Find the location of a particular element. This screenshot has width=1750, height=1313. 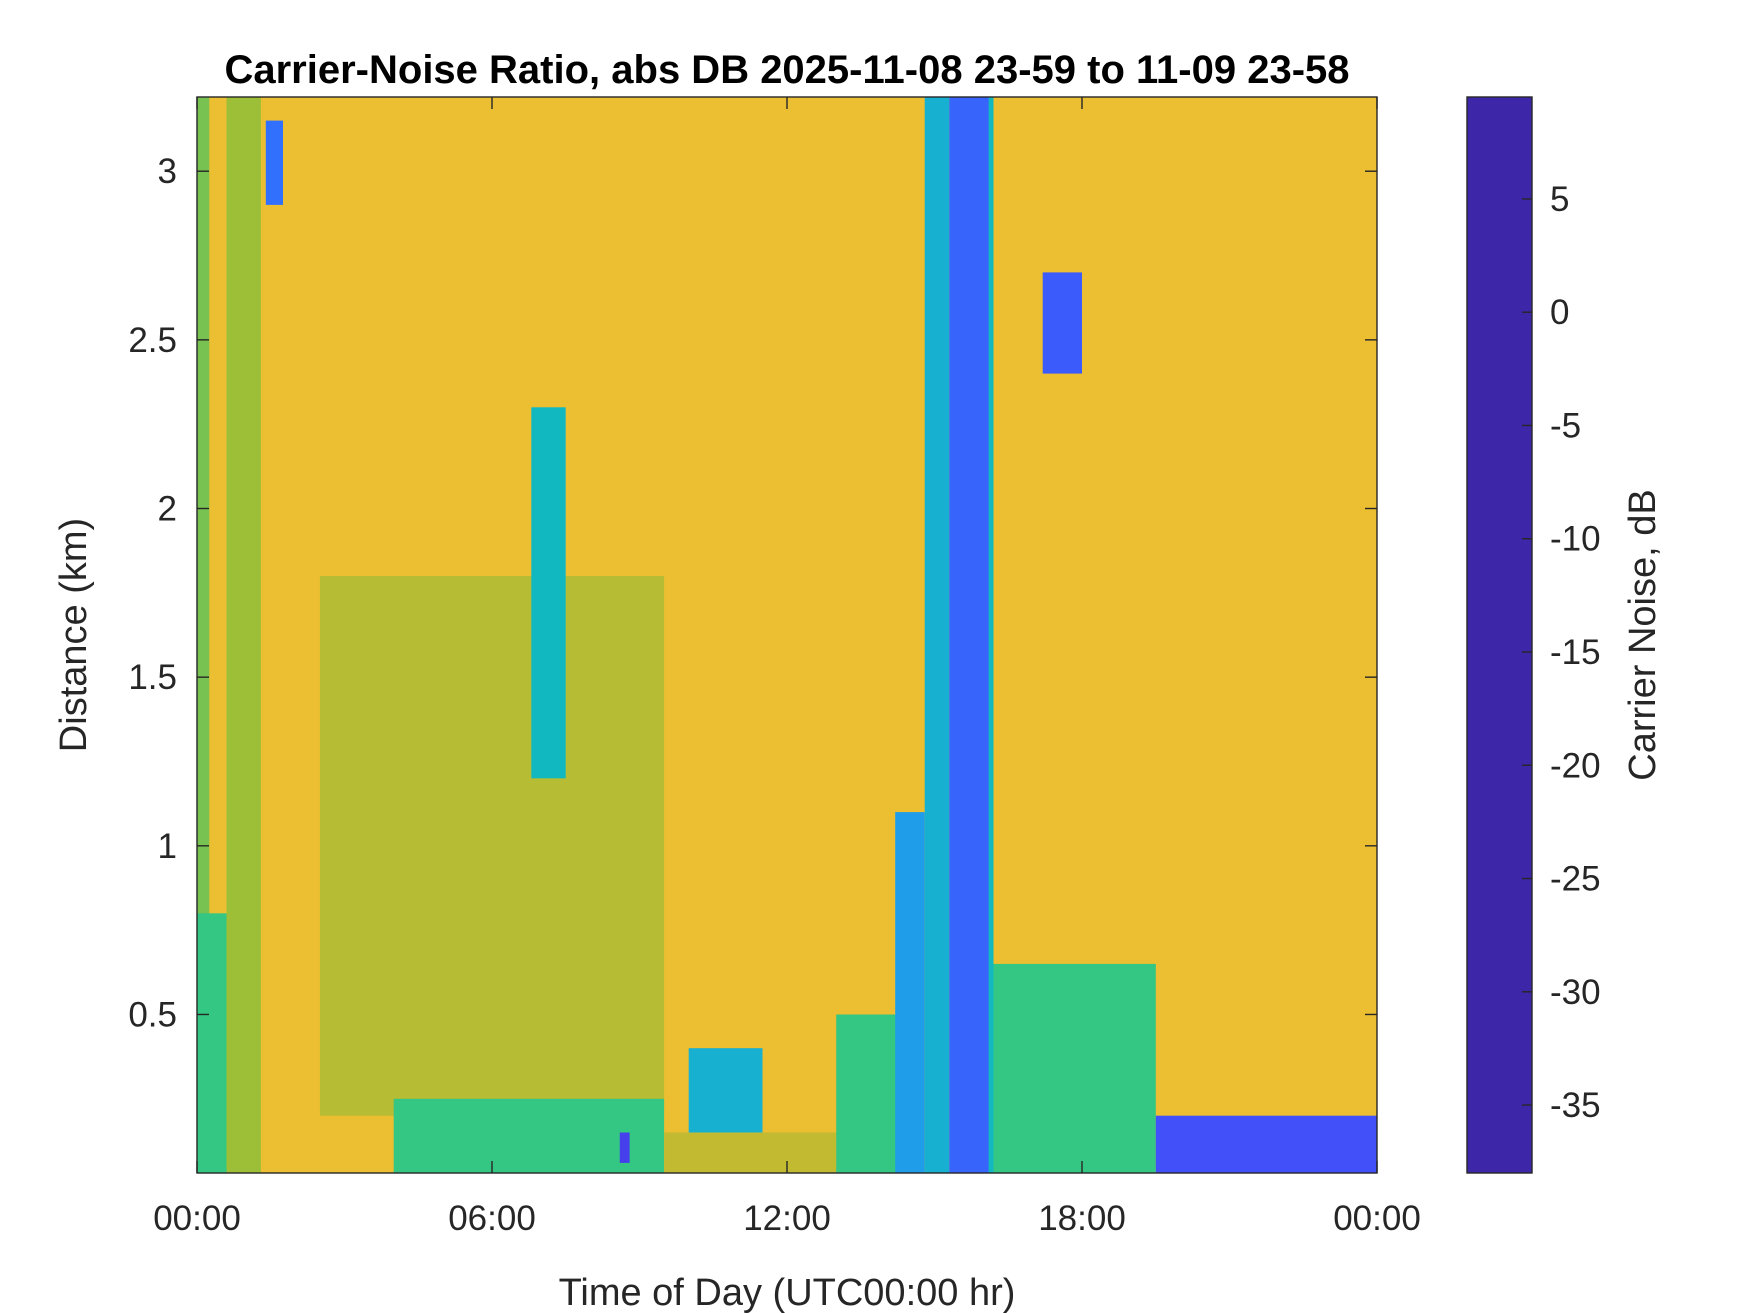

x-tick-label: 06:00 is located at coordinates (492, 1218).